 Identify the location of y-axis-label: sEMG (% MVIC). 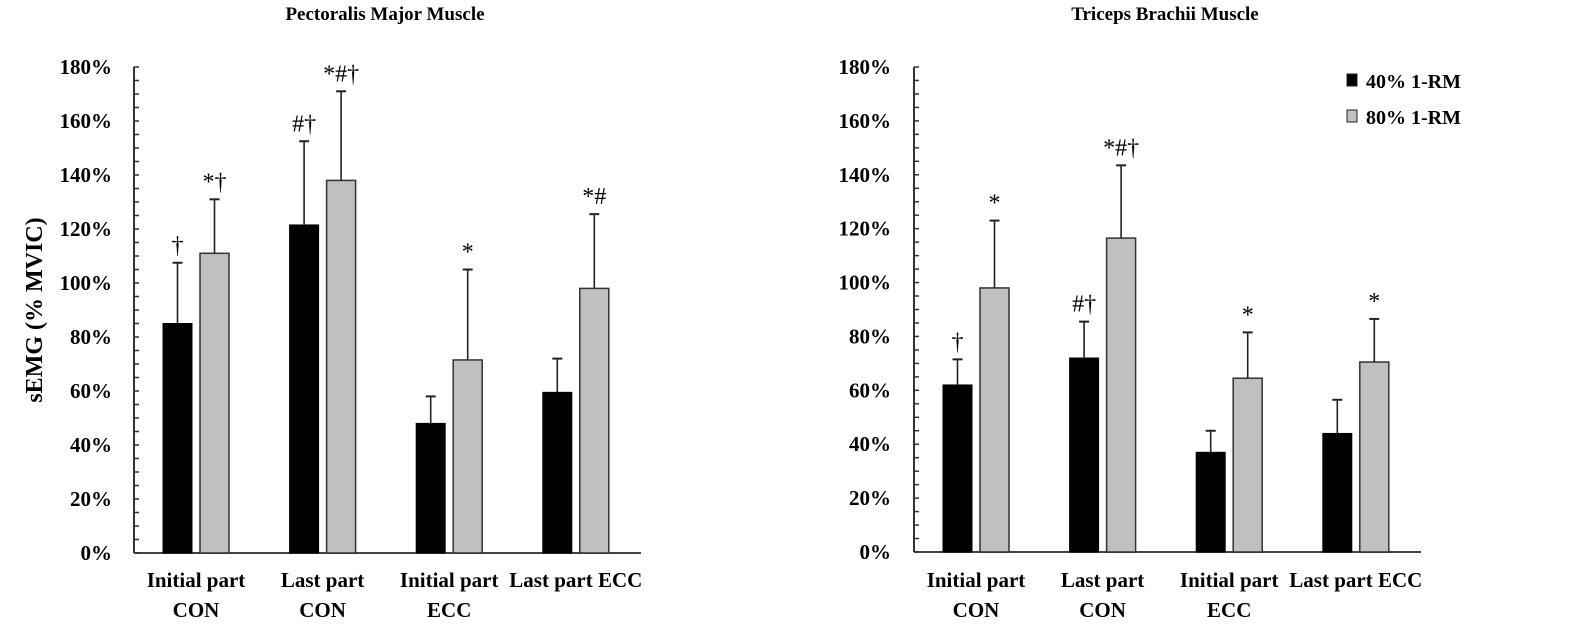
(35, 309).